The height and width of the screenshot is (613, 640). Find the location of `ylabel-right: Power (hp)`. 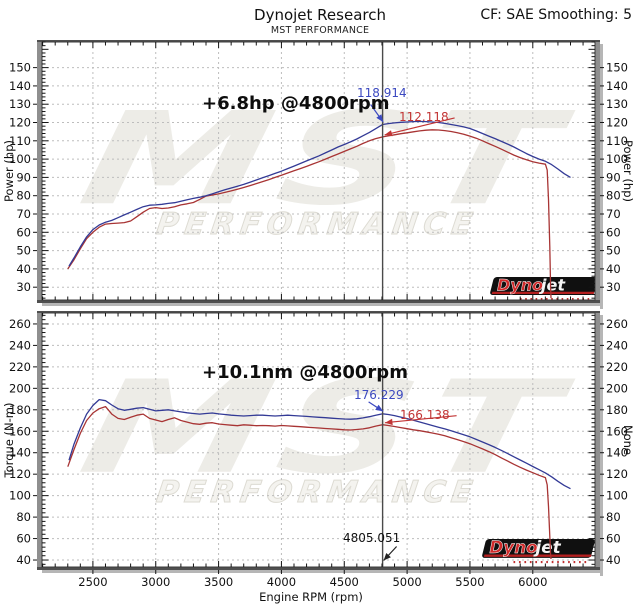

ylabel-right: Power (hp) is located at coordinates (628, 171).